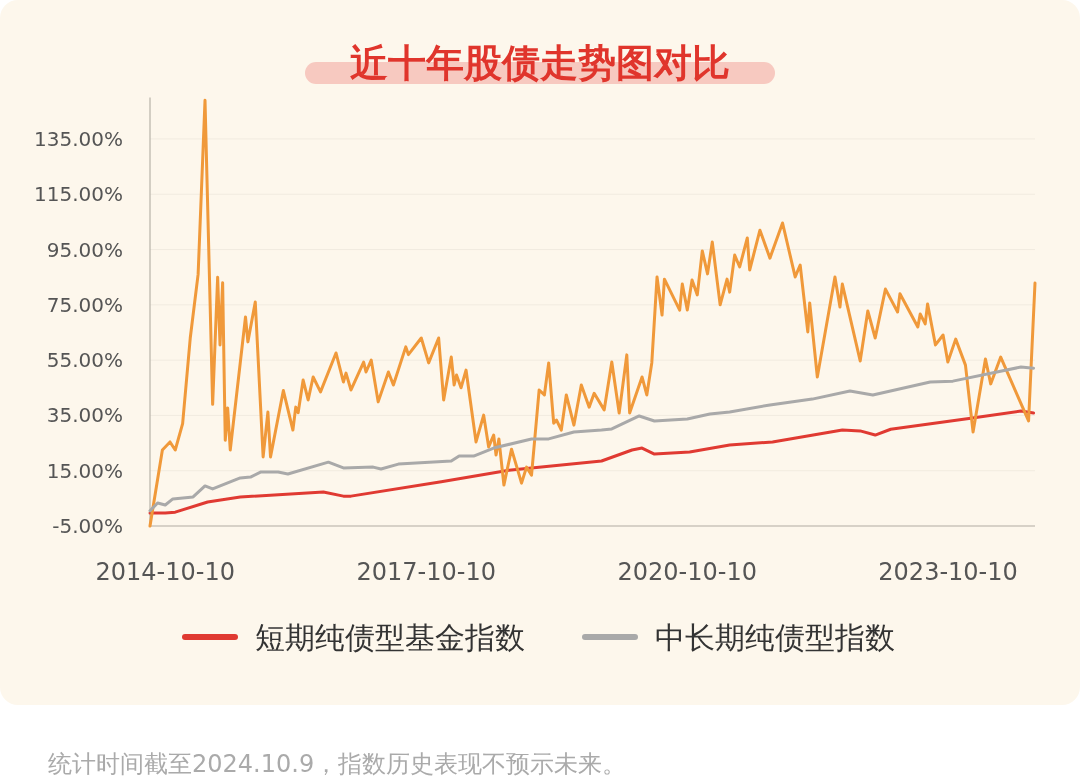 The image size is (1080, 779). What do you see at coordinates (687, 572) in the screenshot?
I see `x-tick-label: 2020-10-10` at bounding box center [687, 572].